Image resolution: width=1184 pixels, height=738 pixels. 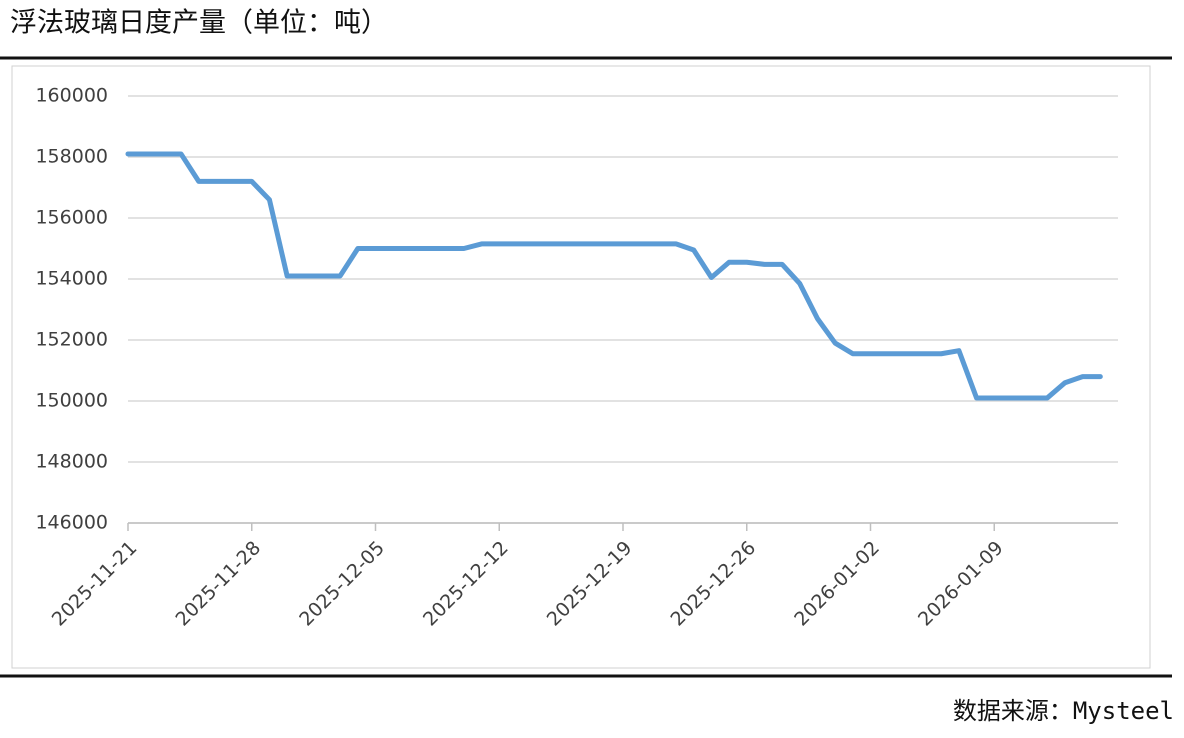 I want to click on x-tick-label: 2025-11-28, so click(x=219, y=584).